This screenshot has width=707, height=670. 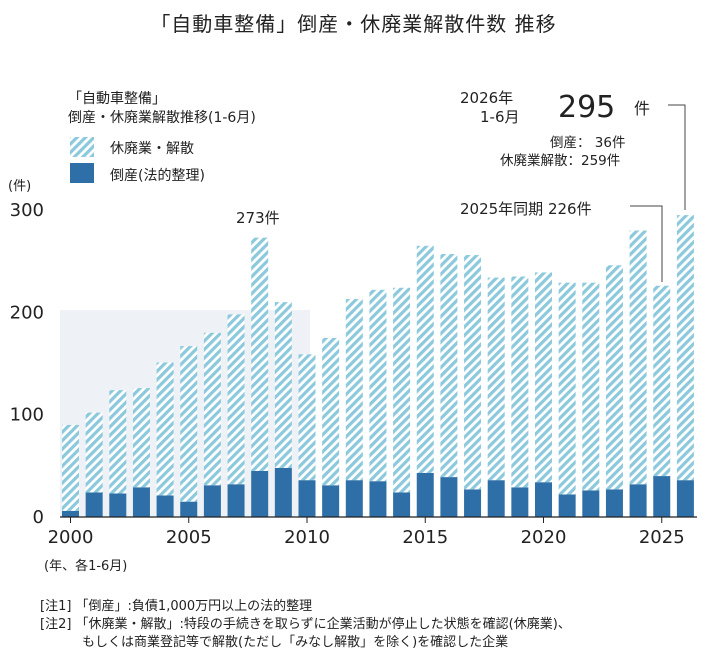 What do you see at coordinates (295, 642) in the screenshot?
I see `note-2-continued: もしくは商業登記等で解散(ただし「みなし解散」を除く)を確認した企業` at bounding box center [295, 642].